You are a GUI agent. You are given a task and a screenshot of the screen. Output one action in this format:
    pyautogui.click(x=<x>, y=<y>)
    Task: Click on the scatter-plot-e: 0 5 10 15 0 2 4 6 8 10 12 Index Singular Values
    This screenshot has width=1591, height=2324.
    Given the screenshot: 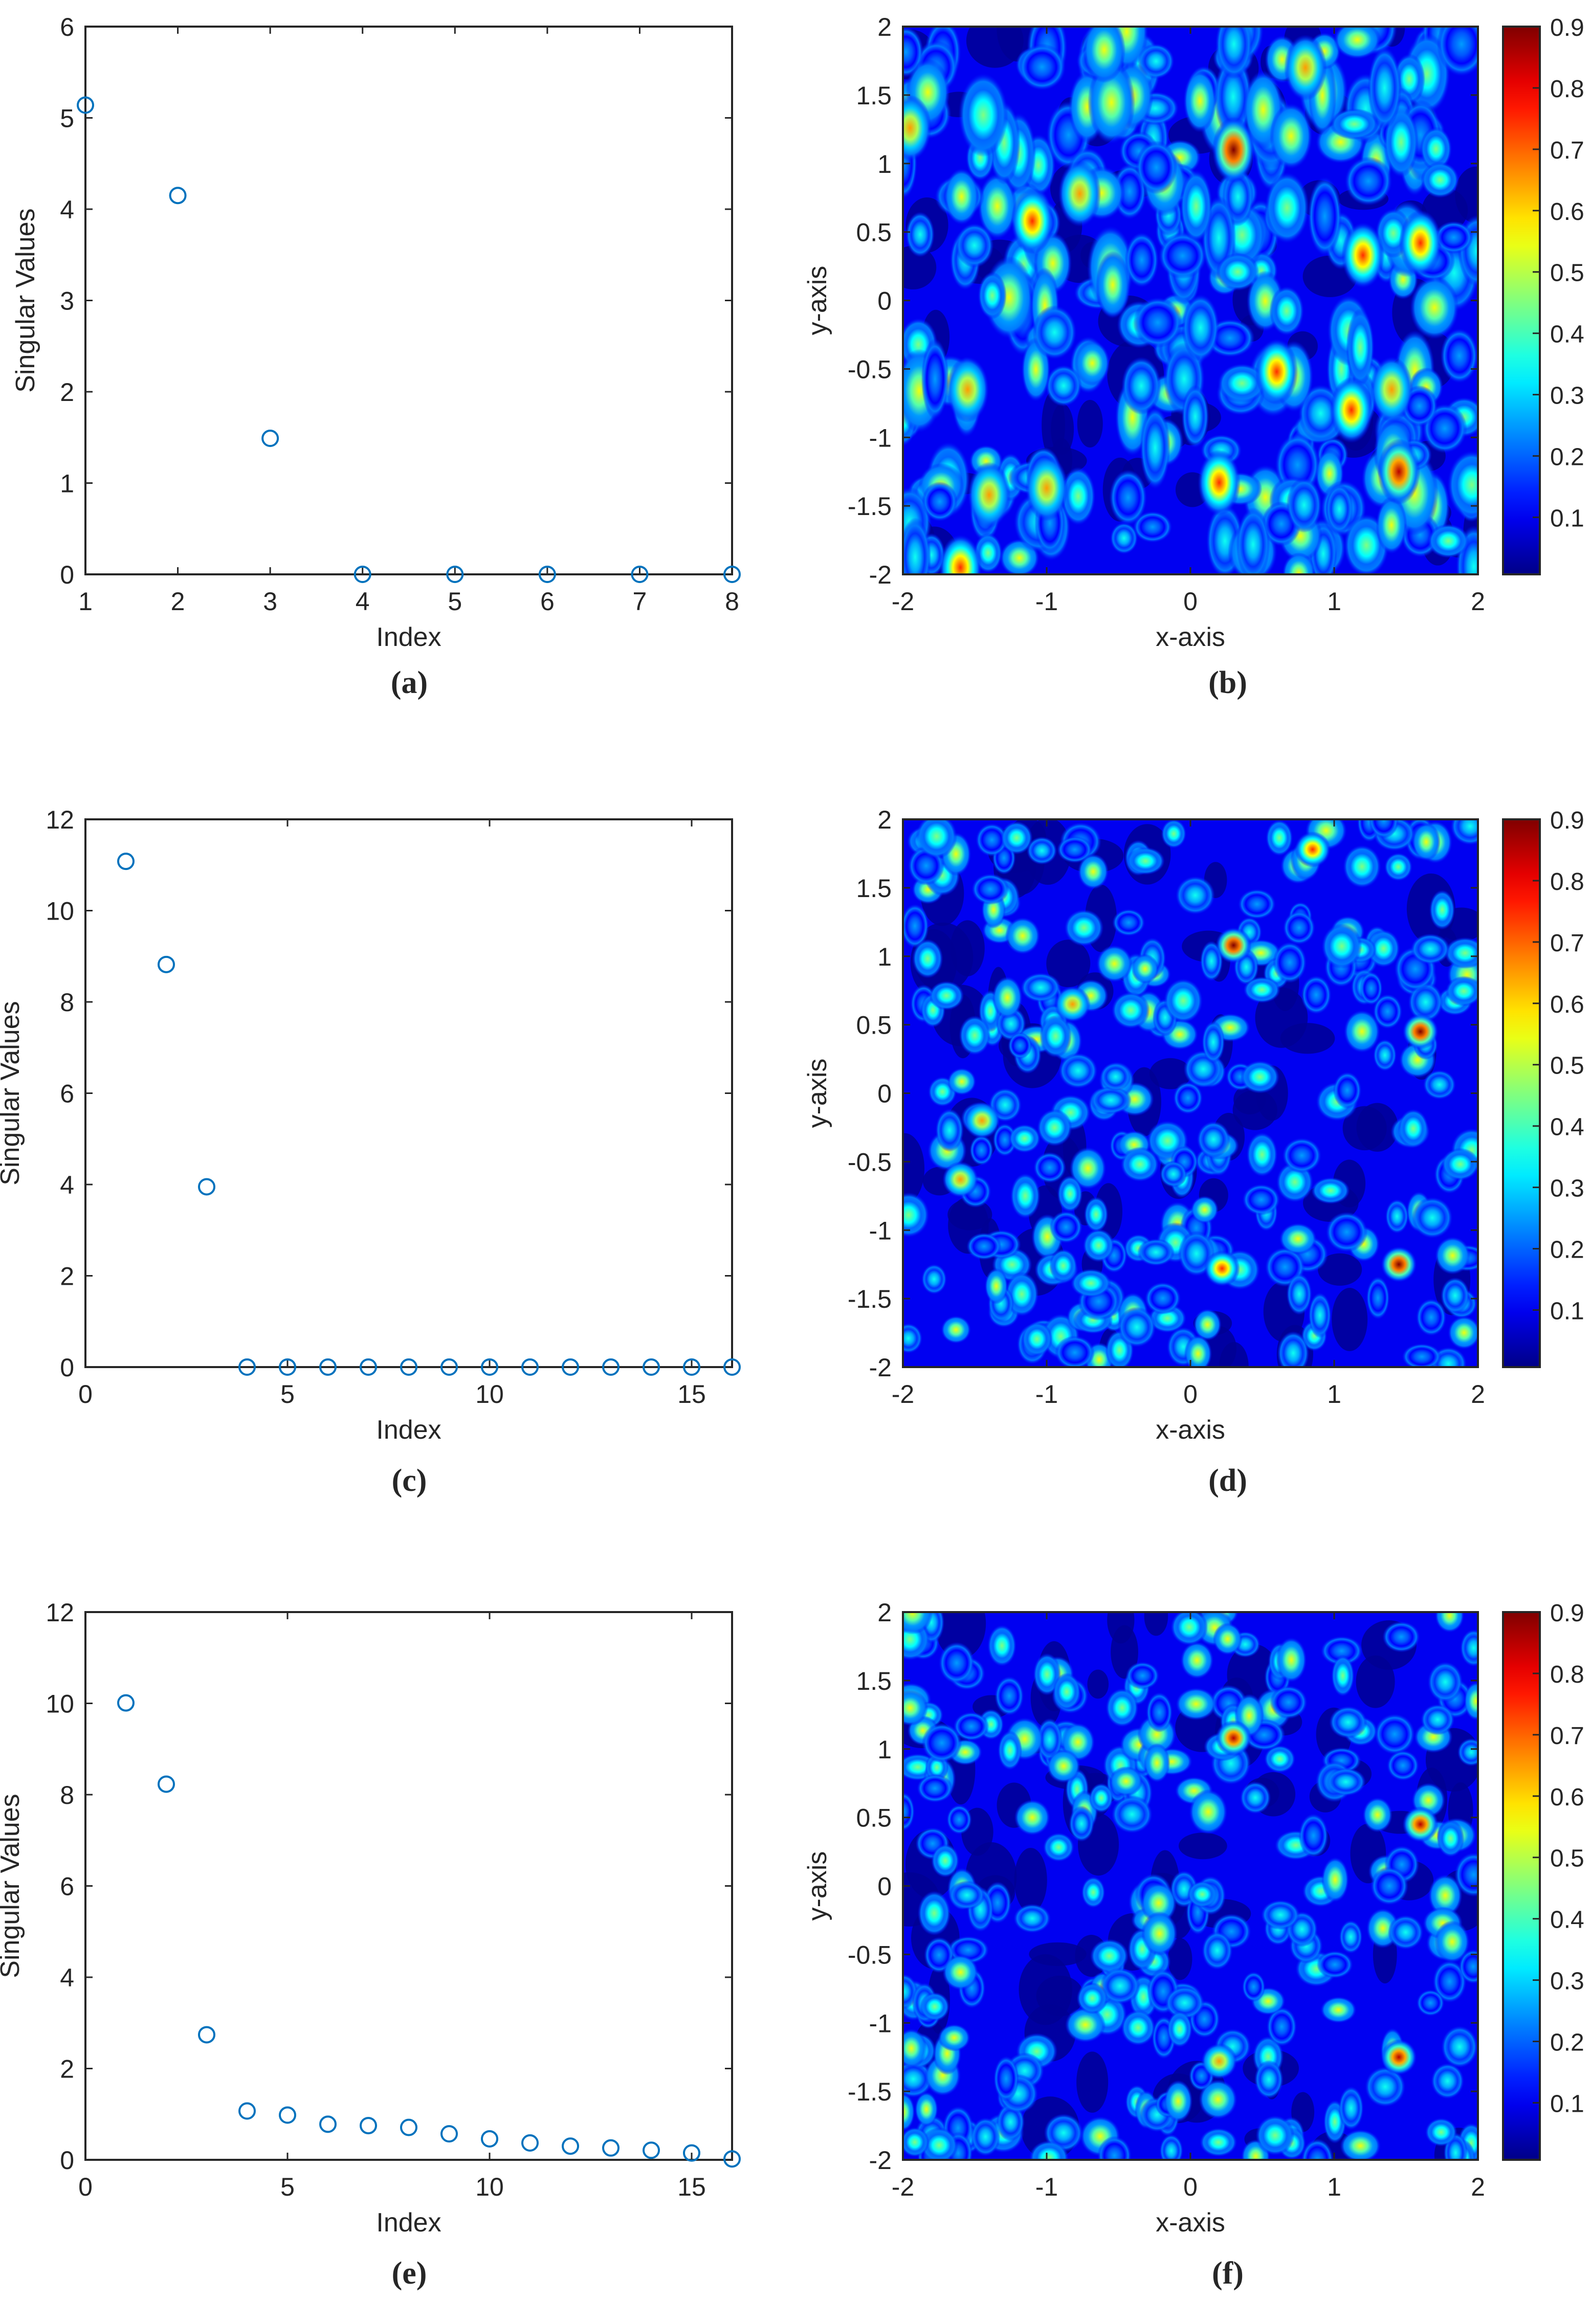 What is the action you would take?
    pyautogui.click(x=370, y=1918)
    